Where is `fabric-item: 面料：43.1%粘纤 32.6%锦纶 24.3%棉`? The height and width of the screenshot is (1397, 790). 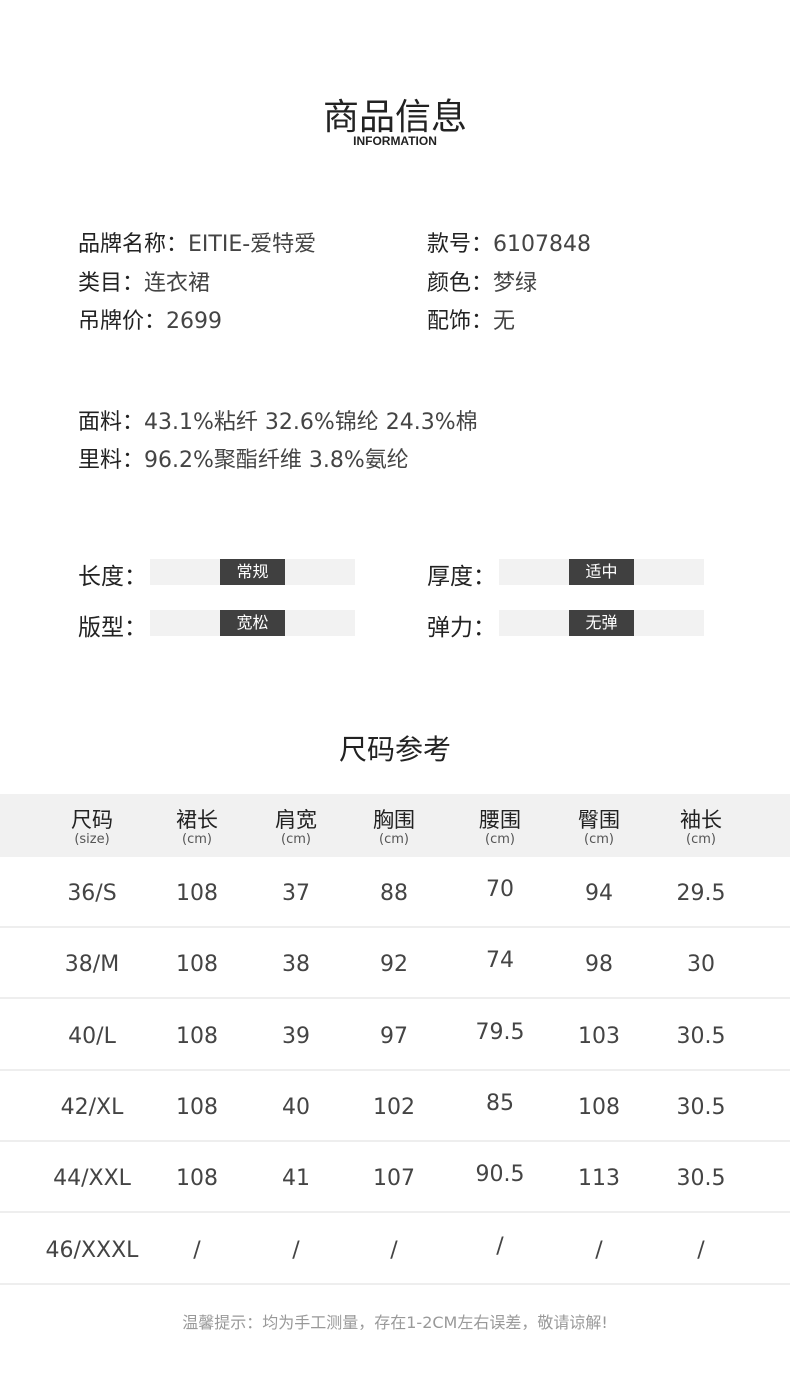
fabric-item: 面料：43.1%粘纤 32.6%锦纶 24.3%棉 is located at coordinates (278, 420).